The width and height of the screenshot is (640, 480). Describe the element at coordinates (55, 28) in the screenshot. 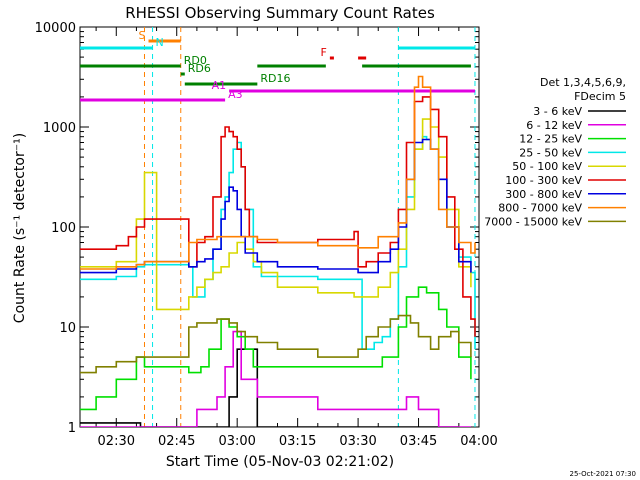

I see `y-tick-label: 10000` at that location.